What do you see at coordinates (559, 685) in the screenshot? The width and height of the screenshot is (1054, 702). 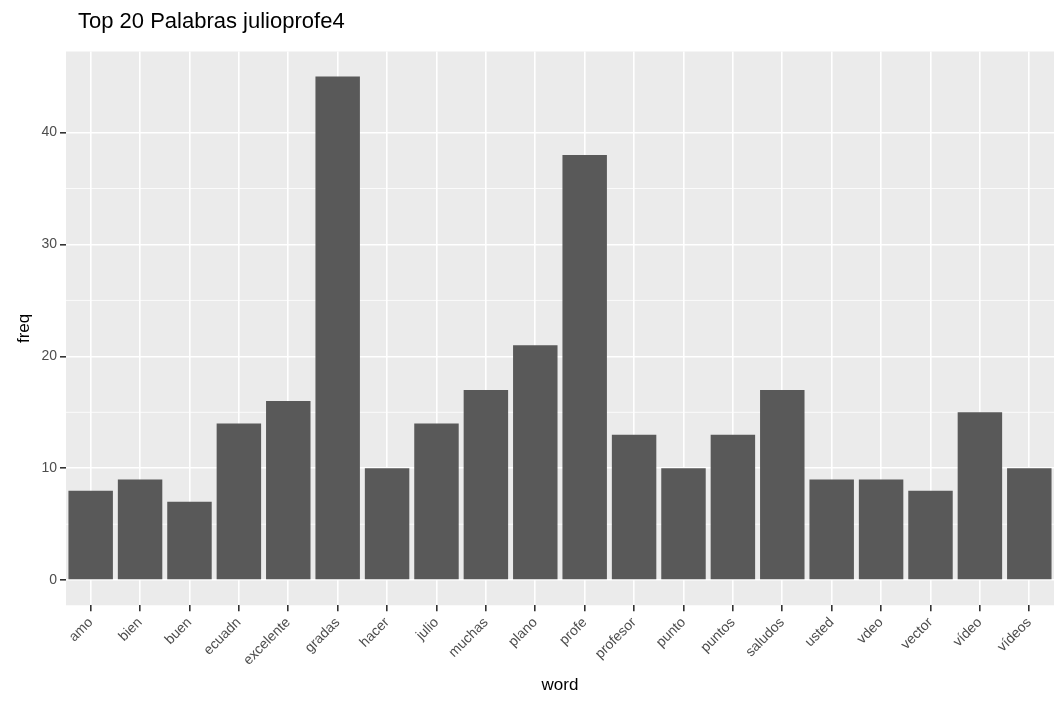 I see `x-axis-title: word` at bounding box center [559, 685].